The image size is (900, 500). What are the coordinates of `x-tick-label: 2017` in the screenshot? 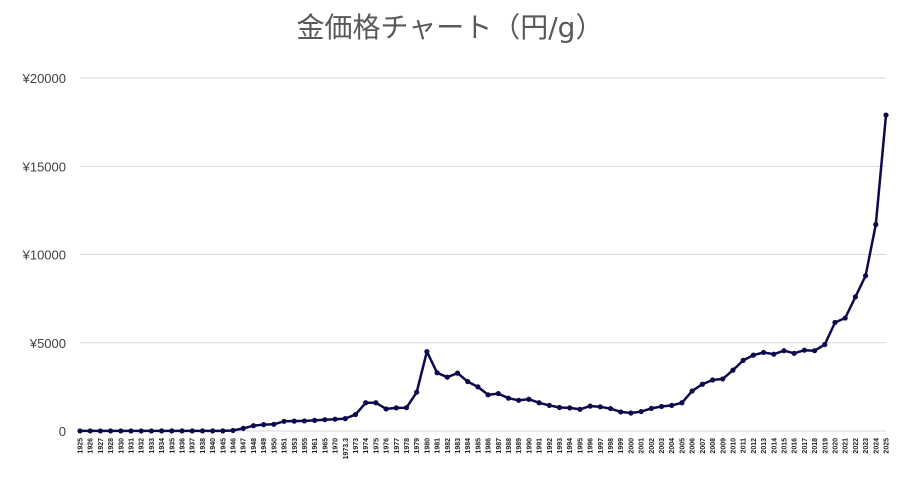 It's located at (805, 446).